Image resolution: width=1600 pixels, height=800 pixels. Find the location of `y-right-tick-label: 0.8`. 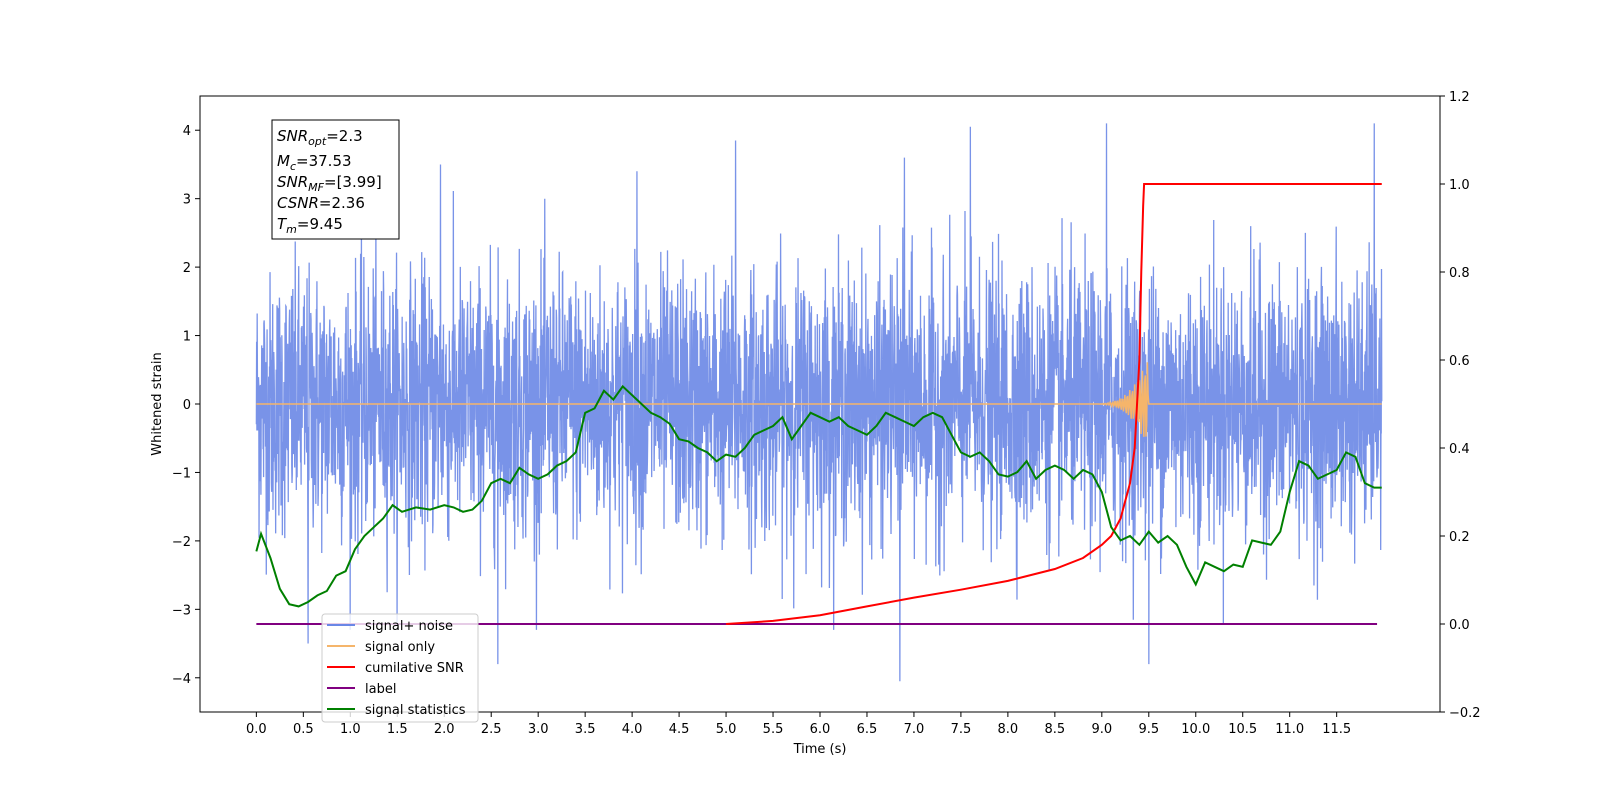

y-right-tick-label: 0.8 is located at coordinates (1459, 273).